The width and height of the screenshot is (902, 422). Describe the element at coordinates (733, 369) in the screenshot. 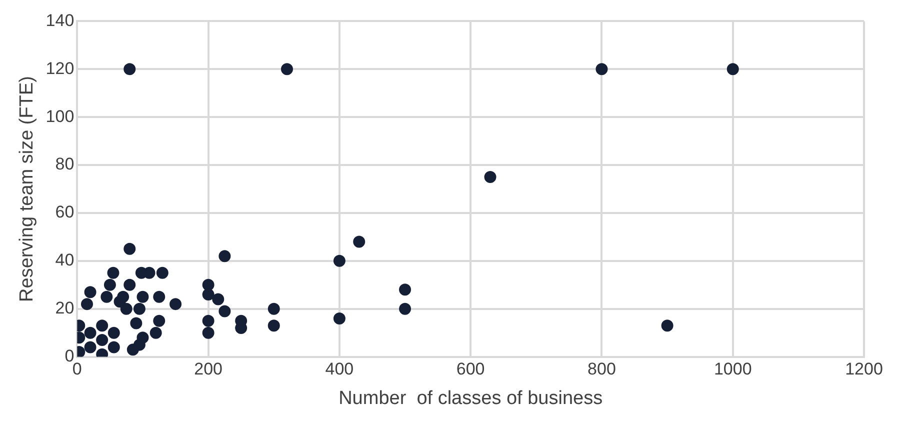

I see `x-tick-label: 1000` at that location.